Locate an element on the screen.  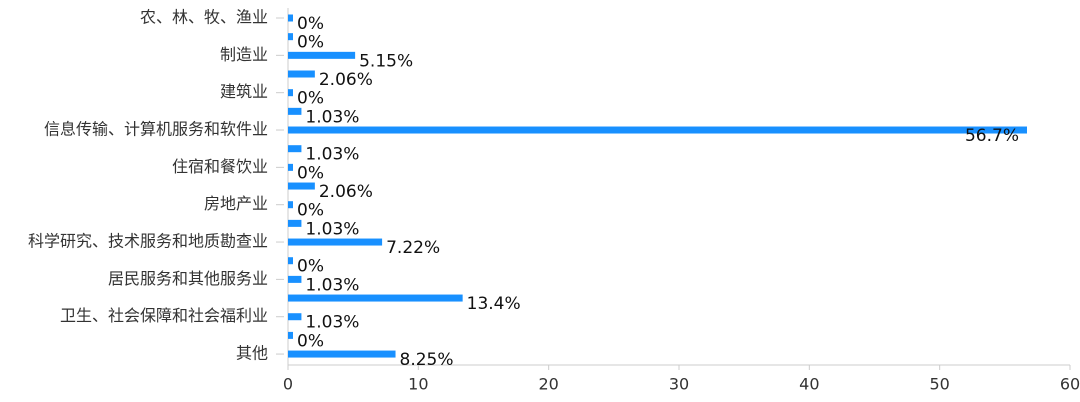
y-tick-label: 信息传输、计算机服务和软件业 is located at coordinates (156, 129).